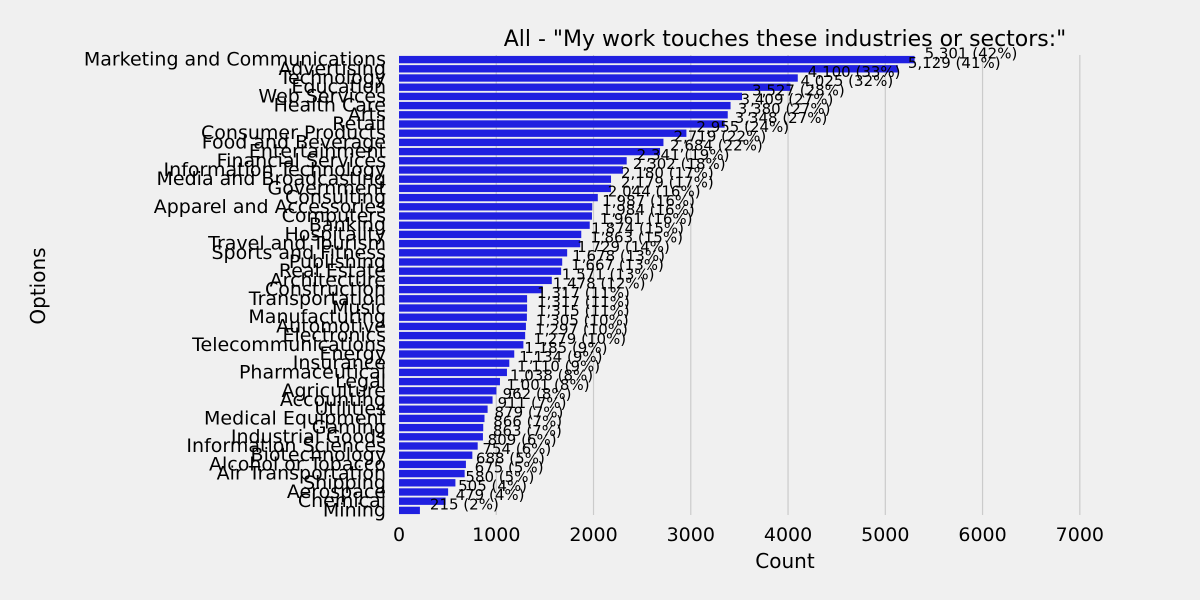 The image size is (1200, 600). What do you see at coordinates (301, 474) in the screenshot?
I see `y-tick-label: Air Transportation` at bounding box center [301, 474].